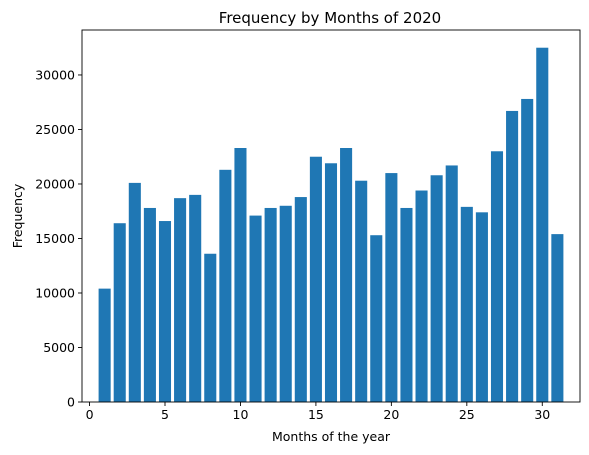 The width and height of the screenshot is (589, 455). Describe the element at coordinates (165, 414) in the screenshot. I see `x-tick-label: 5` at that location.